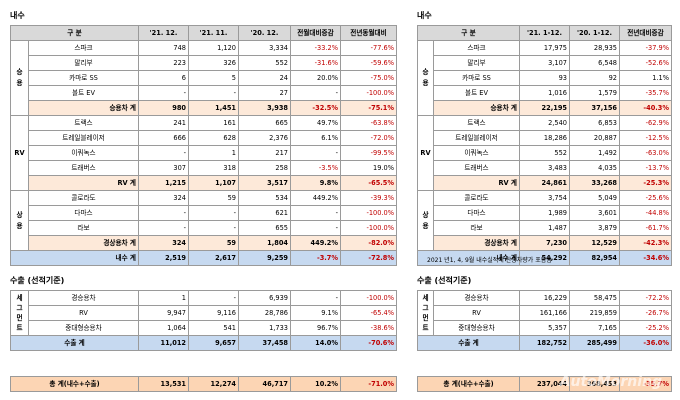 The height and width of the screenshot is (400, 680). What do you see at coordinates (545, 63) in the screenshot?
I see `table-row: 말리부 3,107 6,548 -52.6%` at bounding box center [545, 63].